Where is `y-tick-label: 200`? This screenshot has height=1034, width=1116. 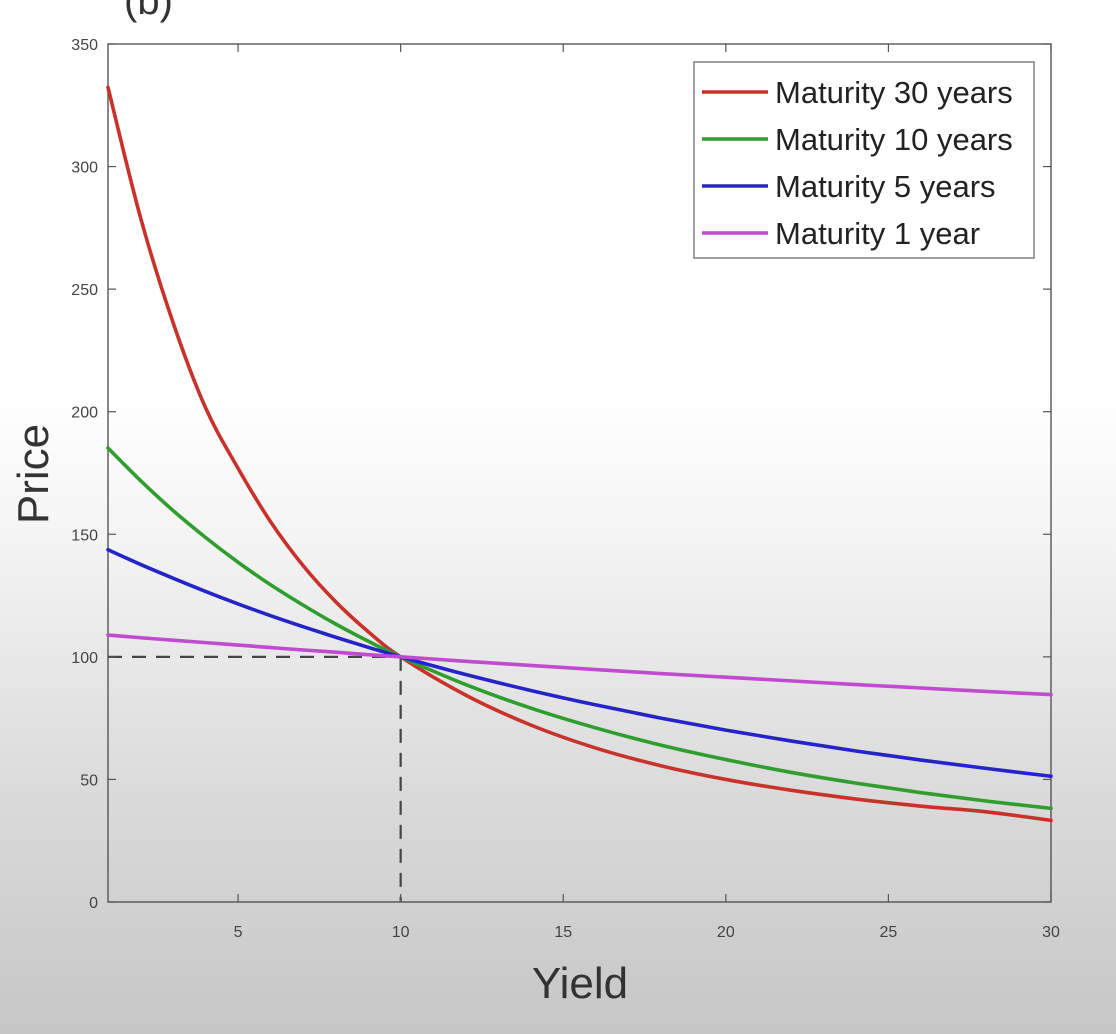 y-tick-label: 200 is located at coordinates (84, 413).